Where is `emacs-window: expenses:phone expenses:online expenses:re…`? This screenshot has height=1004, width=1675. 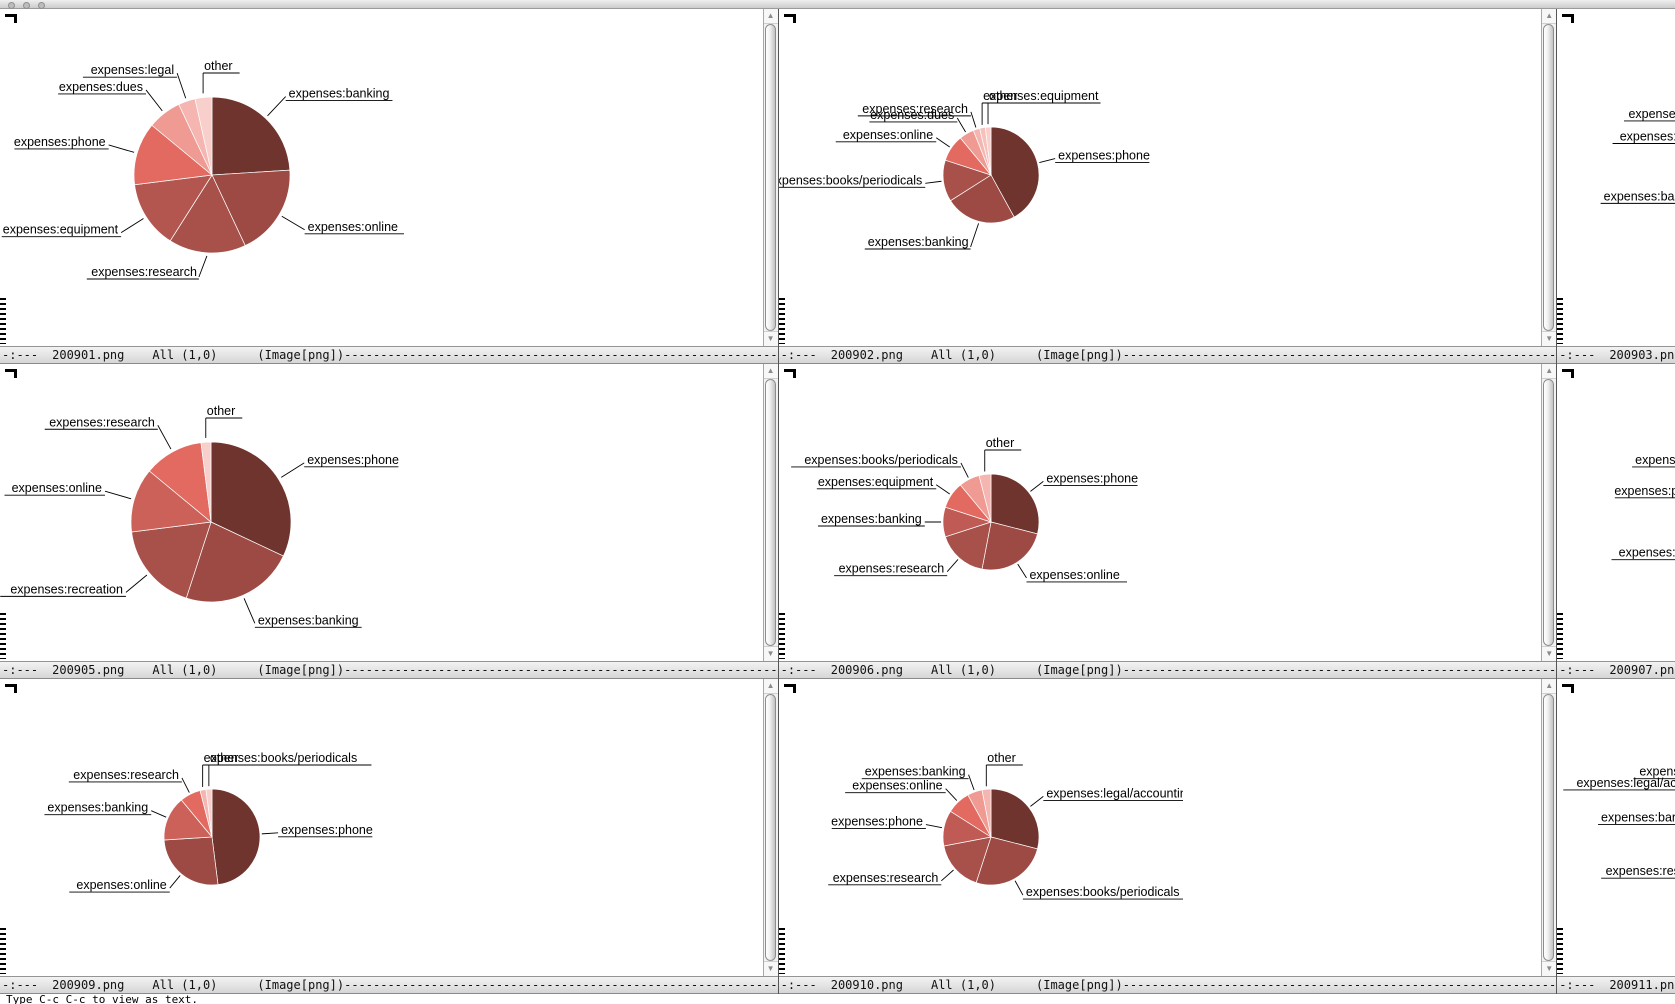
emacs-window: expenses:phone expenses:online expenses:re… is located at coordinates (1168, 521).